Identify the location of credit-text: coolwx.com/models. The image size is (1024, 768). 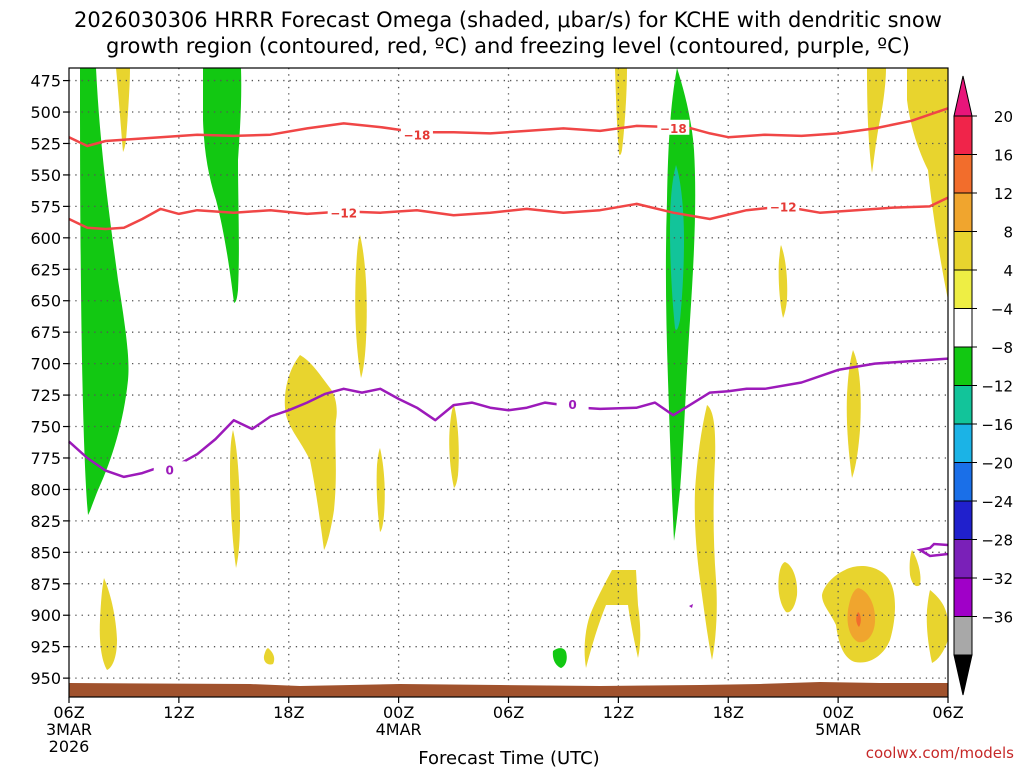
(940, 753).